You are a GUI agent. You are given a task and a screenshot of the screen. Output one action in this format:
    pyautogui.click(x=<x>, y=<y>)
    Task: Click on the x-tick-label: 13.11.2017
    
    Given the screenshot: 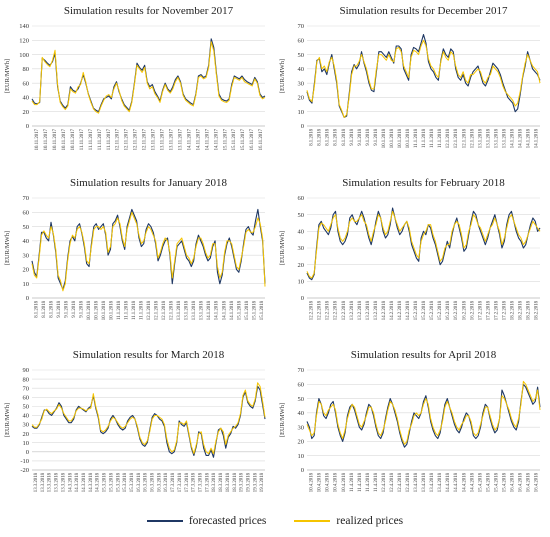 What is the action you would take?
    pyautogui.click(x=180, y=139)
    